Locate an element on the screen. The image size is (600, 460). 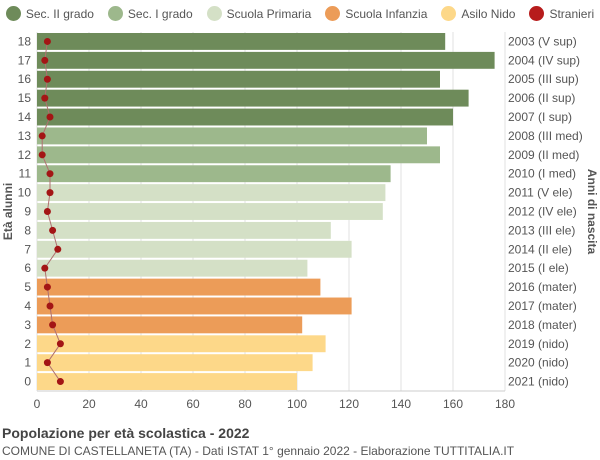
birth-year-label: 2018 (mater) is located at coordinates (542, 325).